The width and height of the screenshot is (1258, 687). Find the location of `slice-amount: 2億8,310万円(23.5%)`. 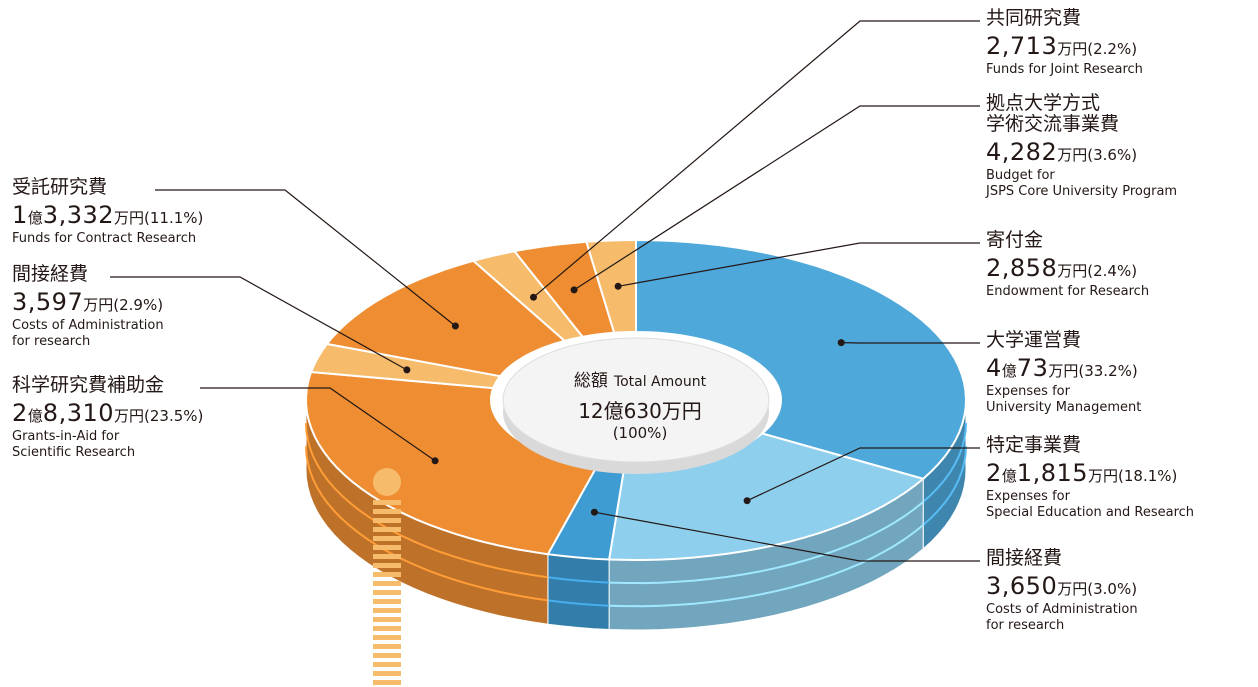

slice-amount: 2億8,310万円(23.5%) is located at coordinates (108, 412).